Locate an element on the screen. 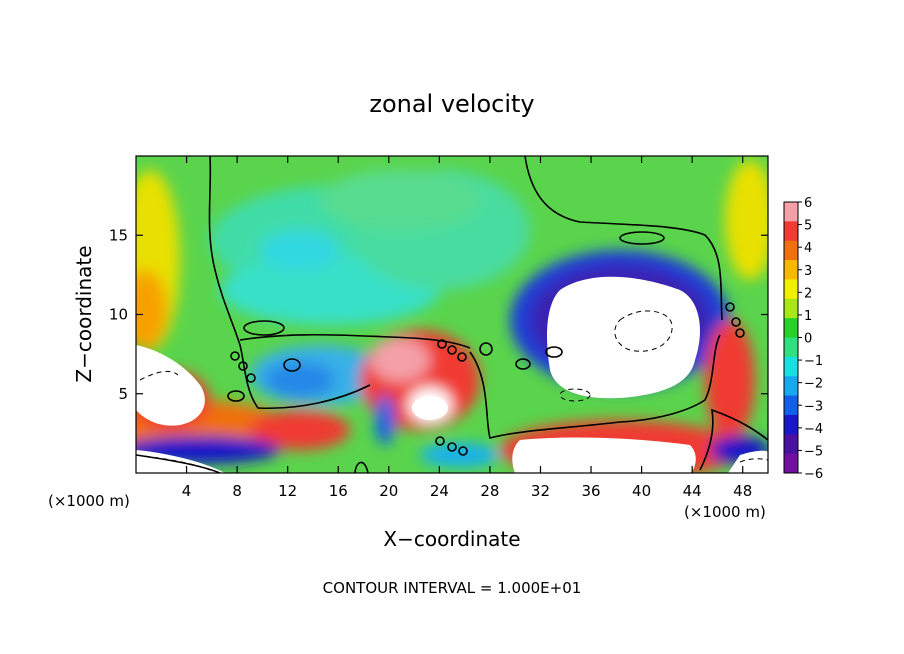  colorbar-tick-label: 0 is located at coordinates (808, 339).